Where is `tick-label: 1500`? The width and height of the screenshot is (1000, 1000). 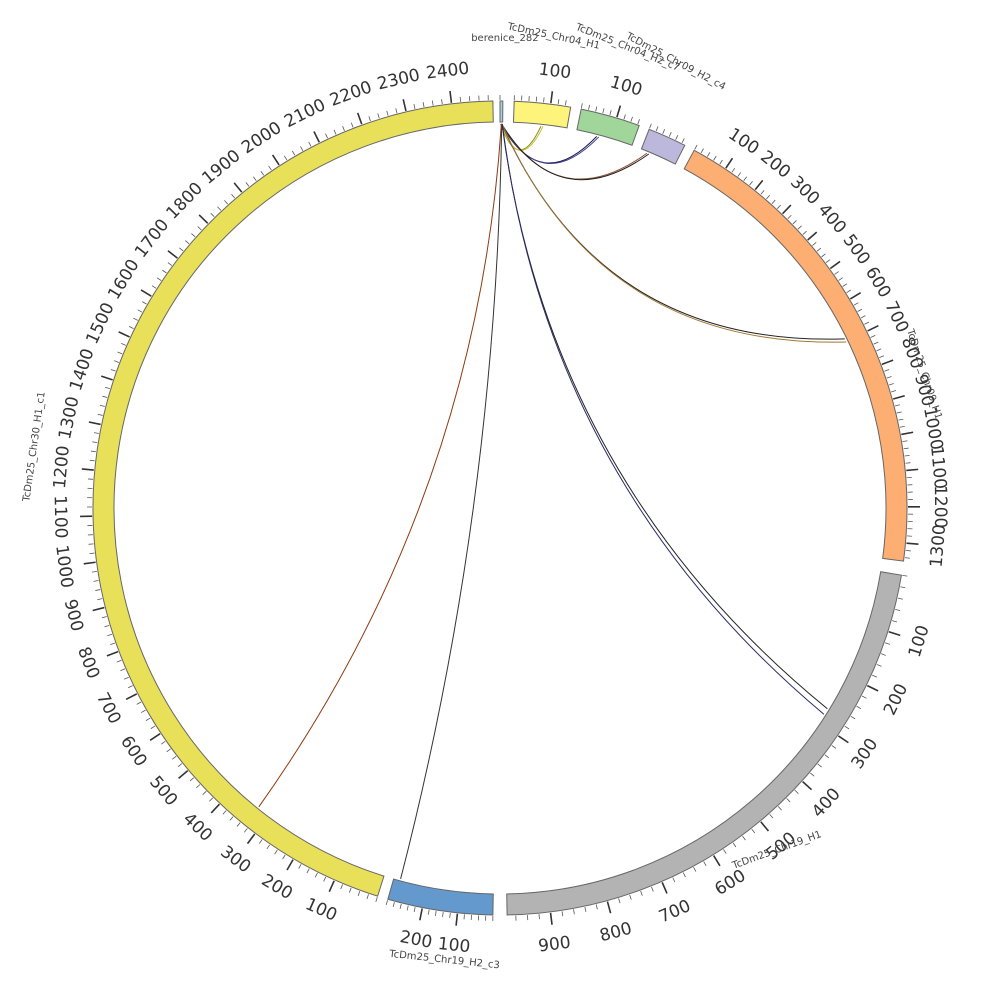
tick-label: 1500 is located at coordinates (100, 324).